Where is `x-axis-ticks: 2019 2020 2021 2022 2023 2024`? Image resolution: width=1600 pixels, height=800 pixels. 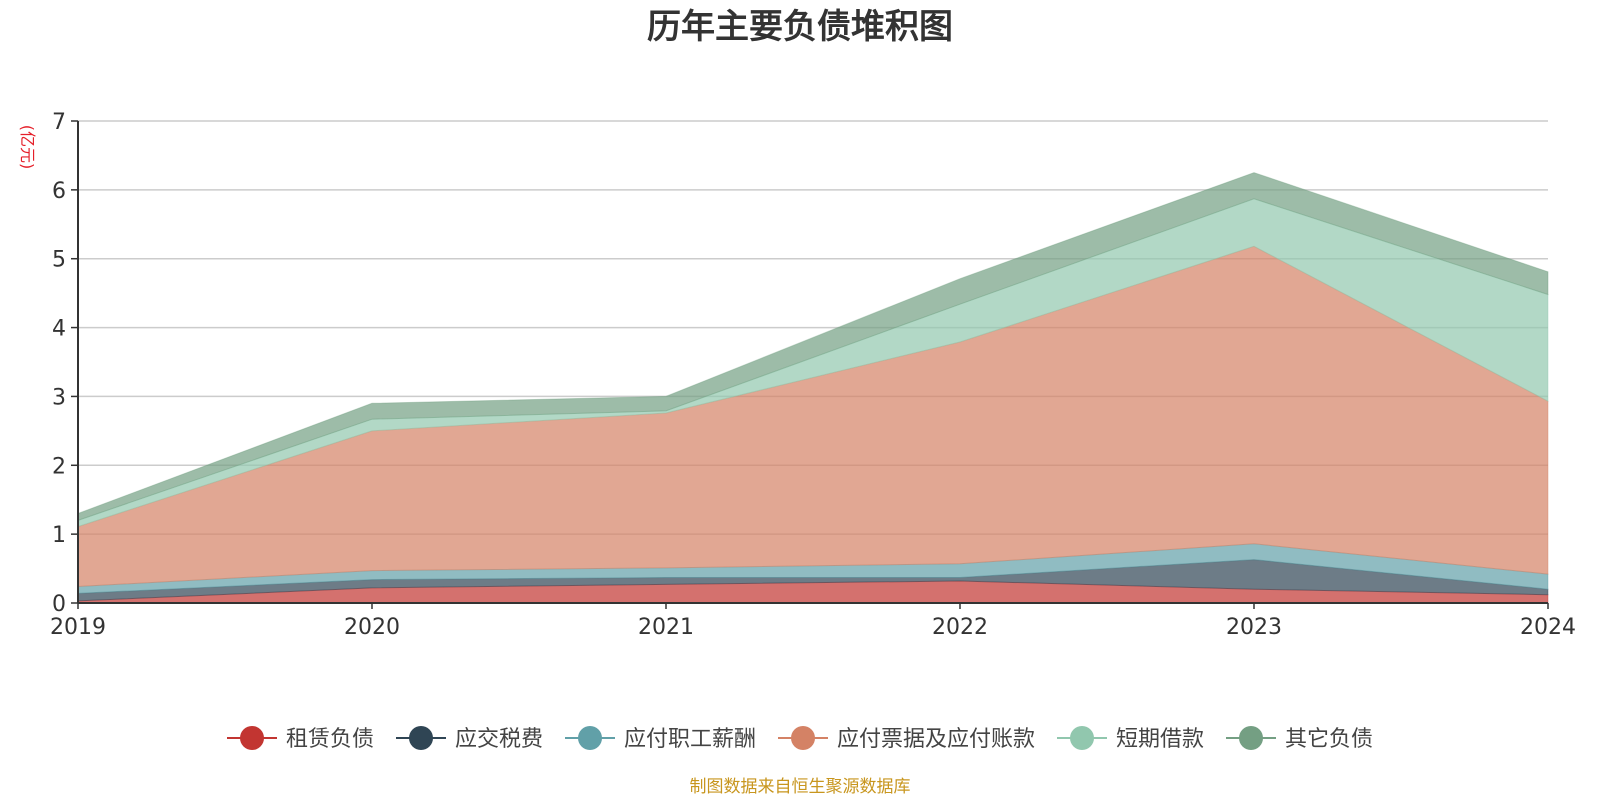 x-axis-ticks: 2019 2020 2021 2022 2023 2024 is located at coordinates (813, 621).